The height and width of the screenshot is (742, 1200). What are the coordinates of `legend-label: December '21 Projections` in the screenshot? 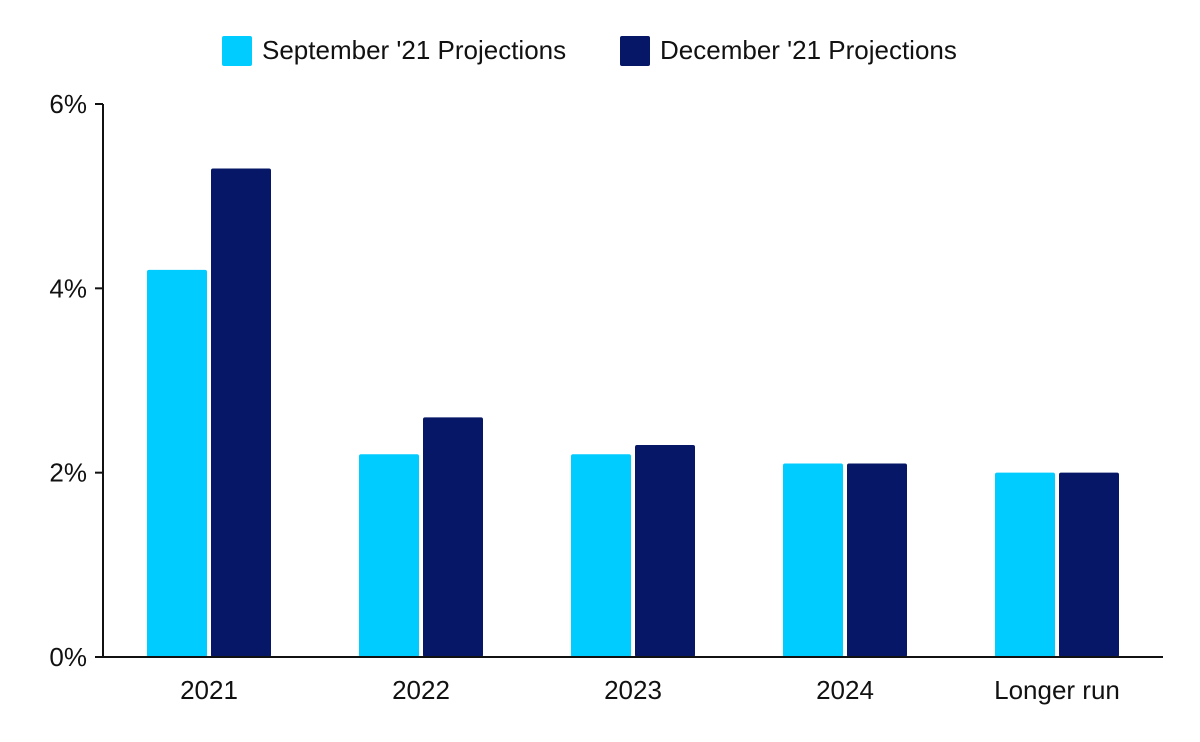 It's located at (808, 50).